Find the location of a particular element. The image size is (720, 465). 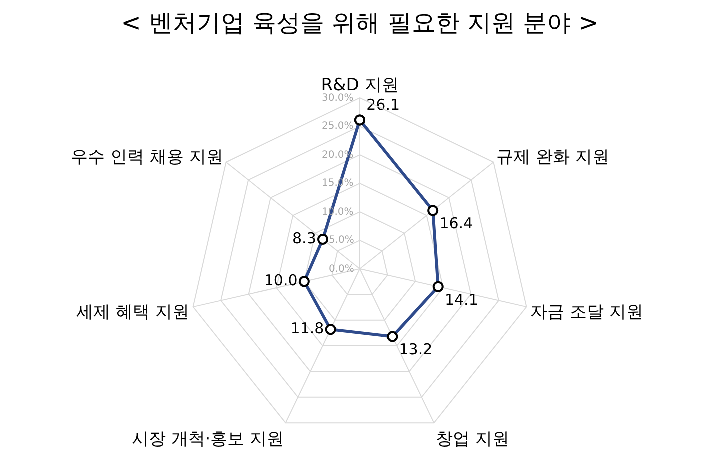

text: 16.4 is located at coordinates (457, 223).